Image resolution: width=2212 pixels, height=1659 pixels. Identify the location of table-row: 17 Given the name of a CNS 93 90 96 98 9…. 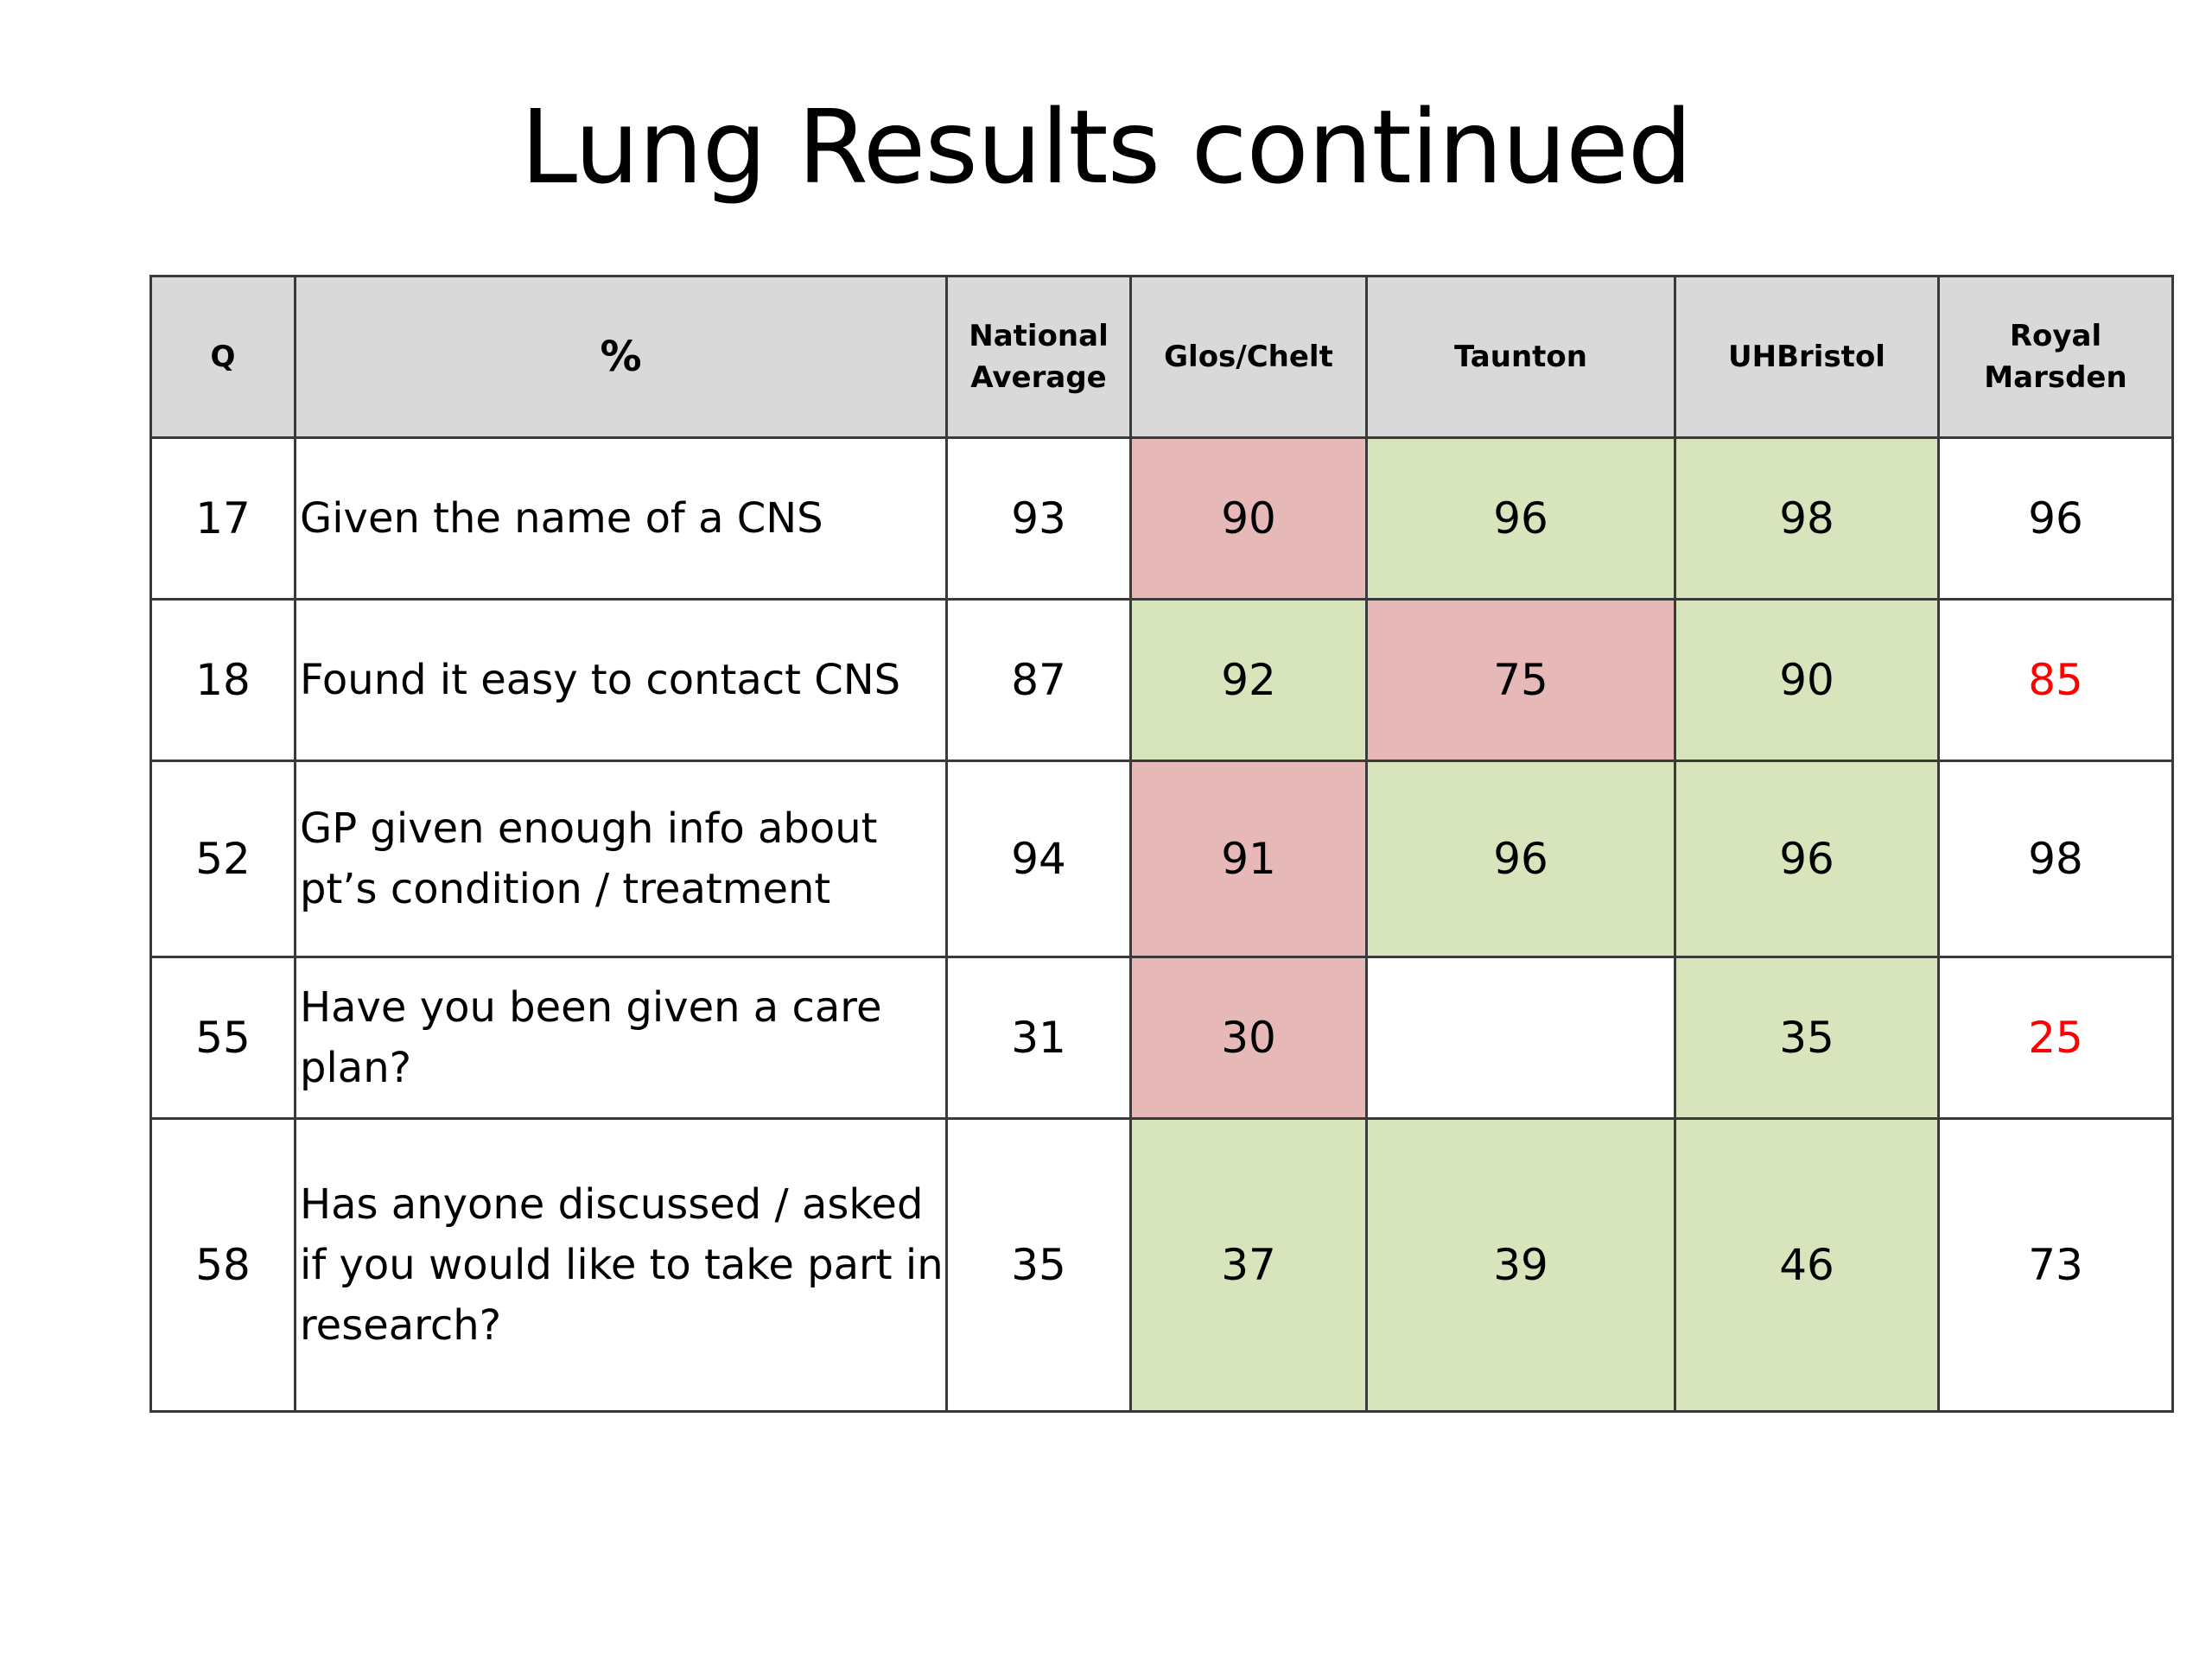
(1161, 518).